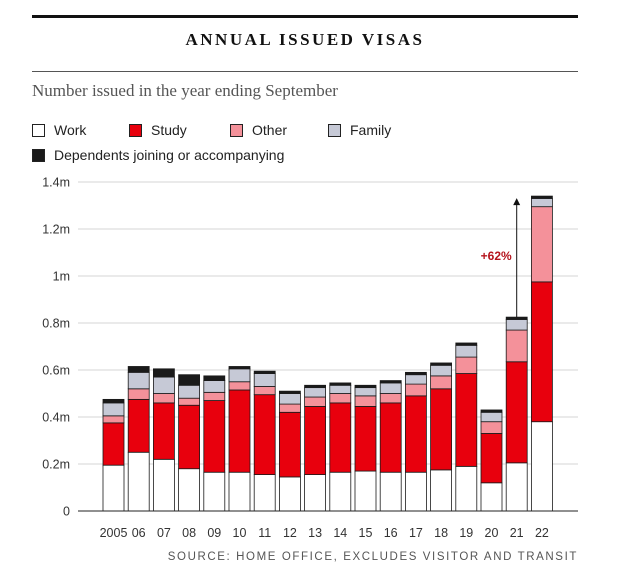 The height and width of the screenshot is (585, 640). What do you see at coordinates (517, 533) in the screenshot?
I see `x-tick-label: 21` at bounding box center [517, 533].